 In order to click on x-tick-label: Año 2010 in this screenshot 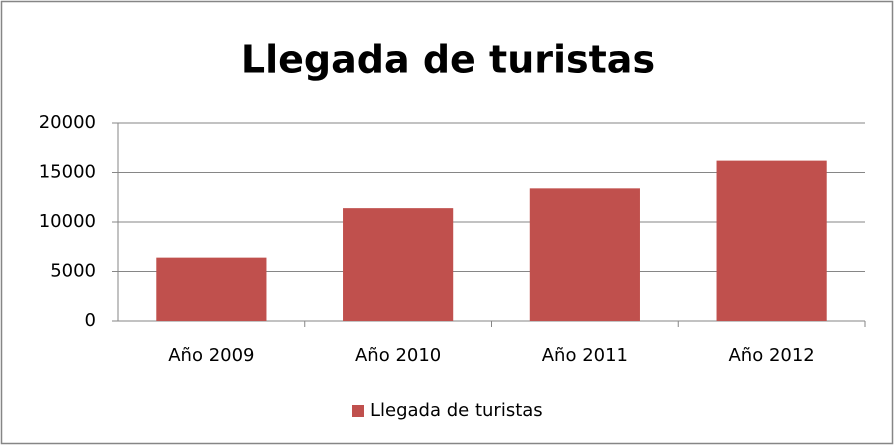, I will do `click(398, 355)`.